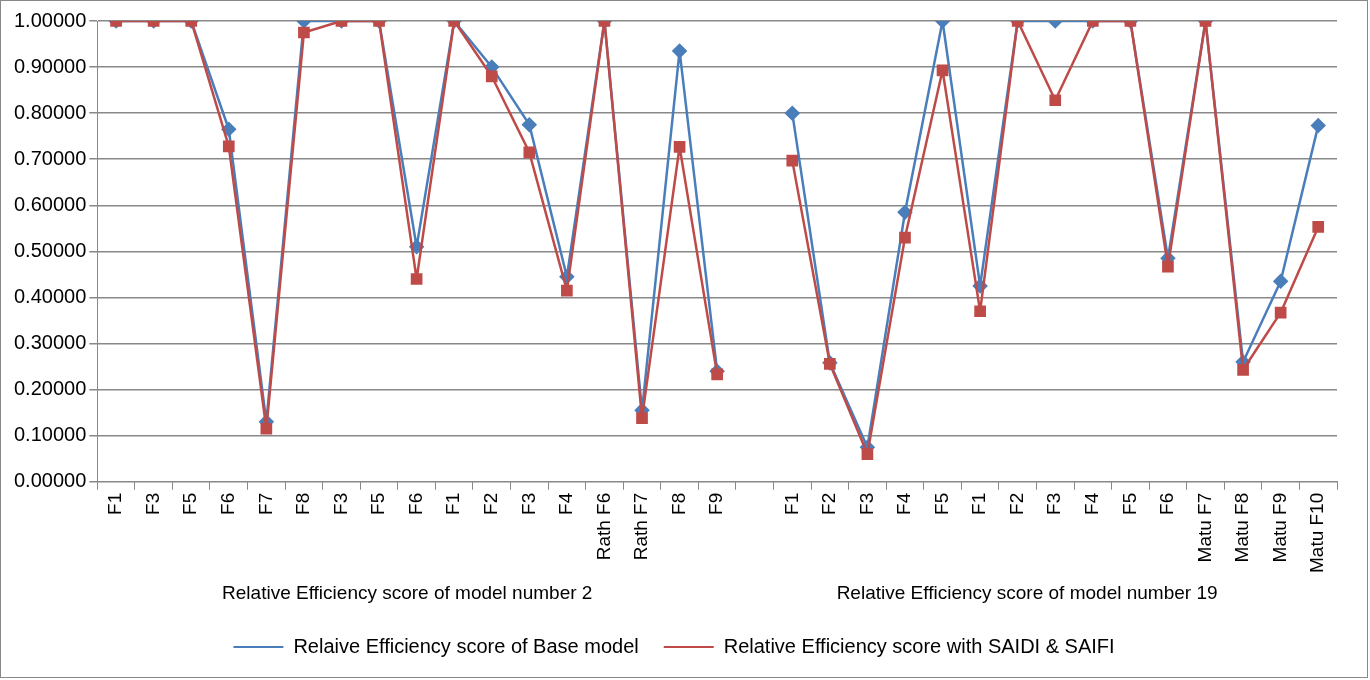 The image size is (1370, 680). I want to click on text: Relative Efficiency score of model number 2, so click(407, 593).